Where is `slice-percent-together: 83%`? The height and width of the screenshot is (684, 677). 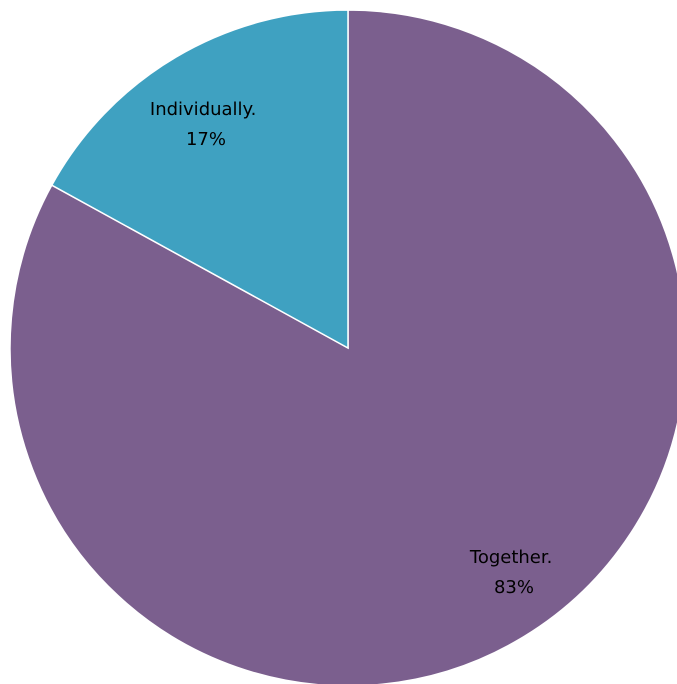
slice-percent-together: 83% is located at coordinates (514, 587).